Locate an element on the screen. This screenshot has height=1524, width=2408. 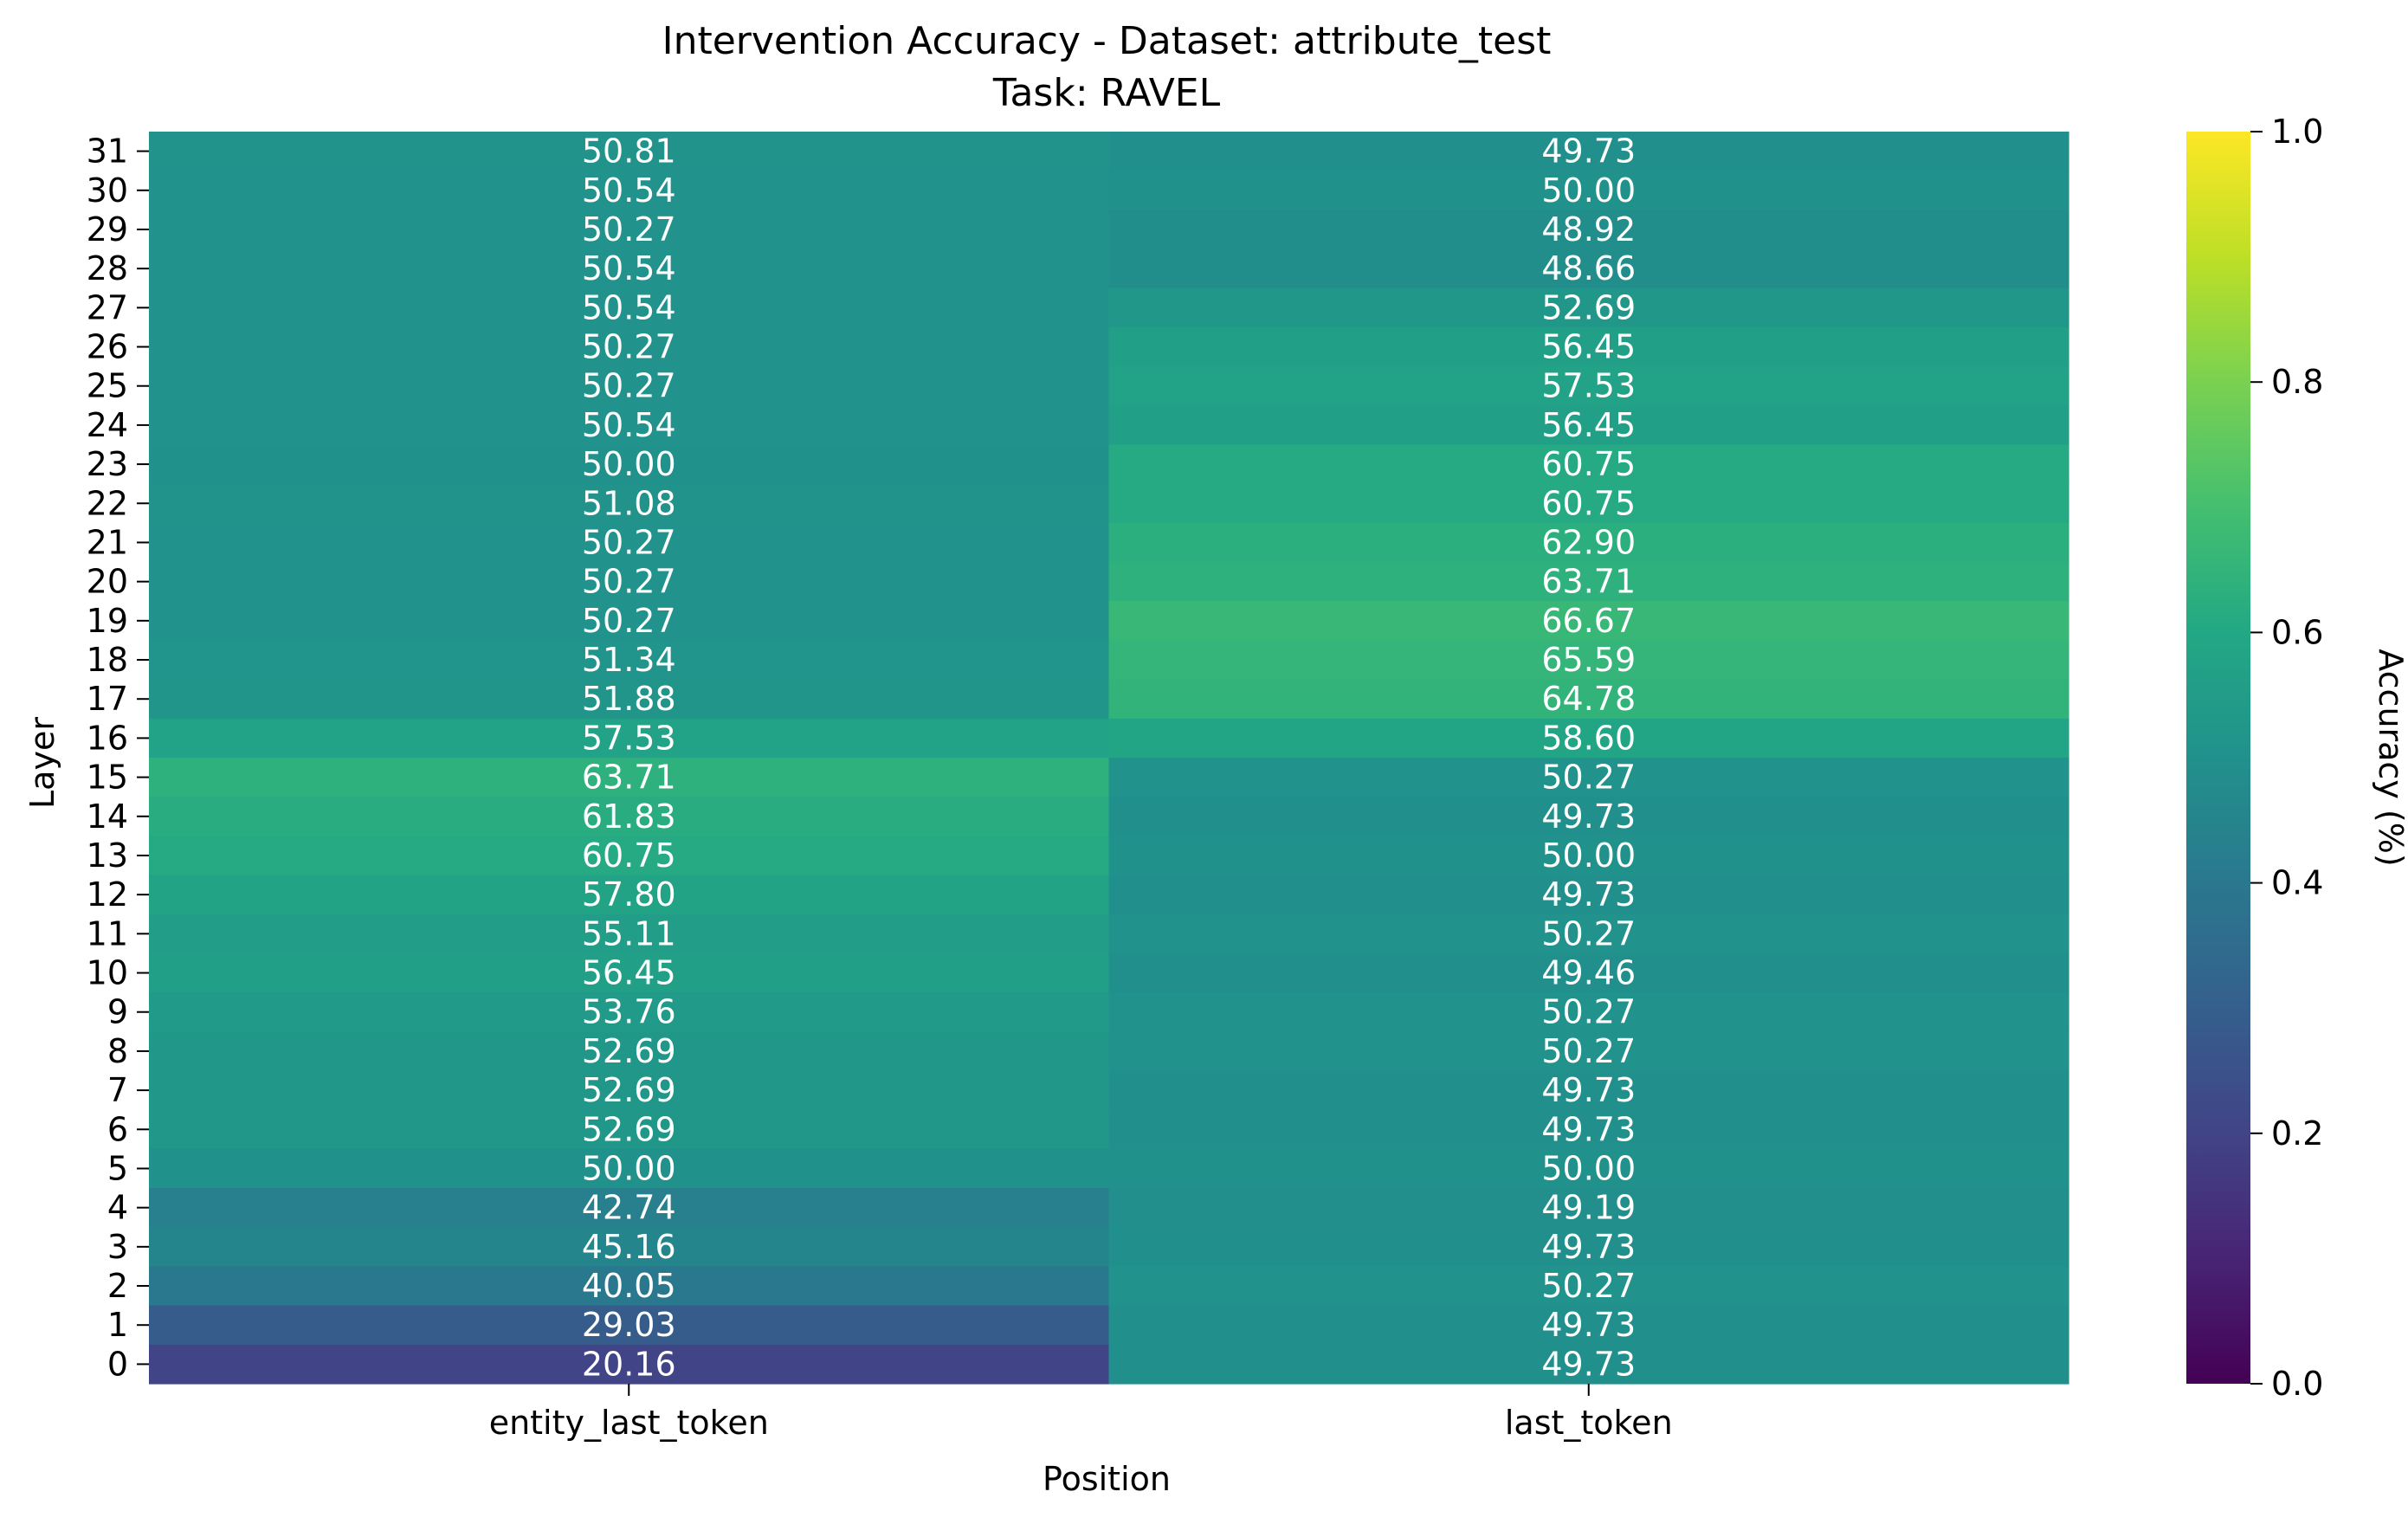
cell-value-label: 49.46 is located at coordinates (1589, 973).